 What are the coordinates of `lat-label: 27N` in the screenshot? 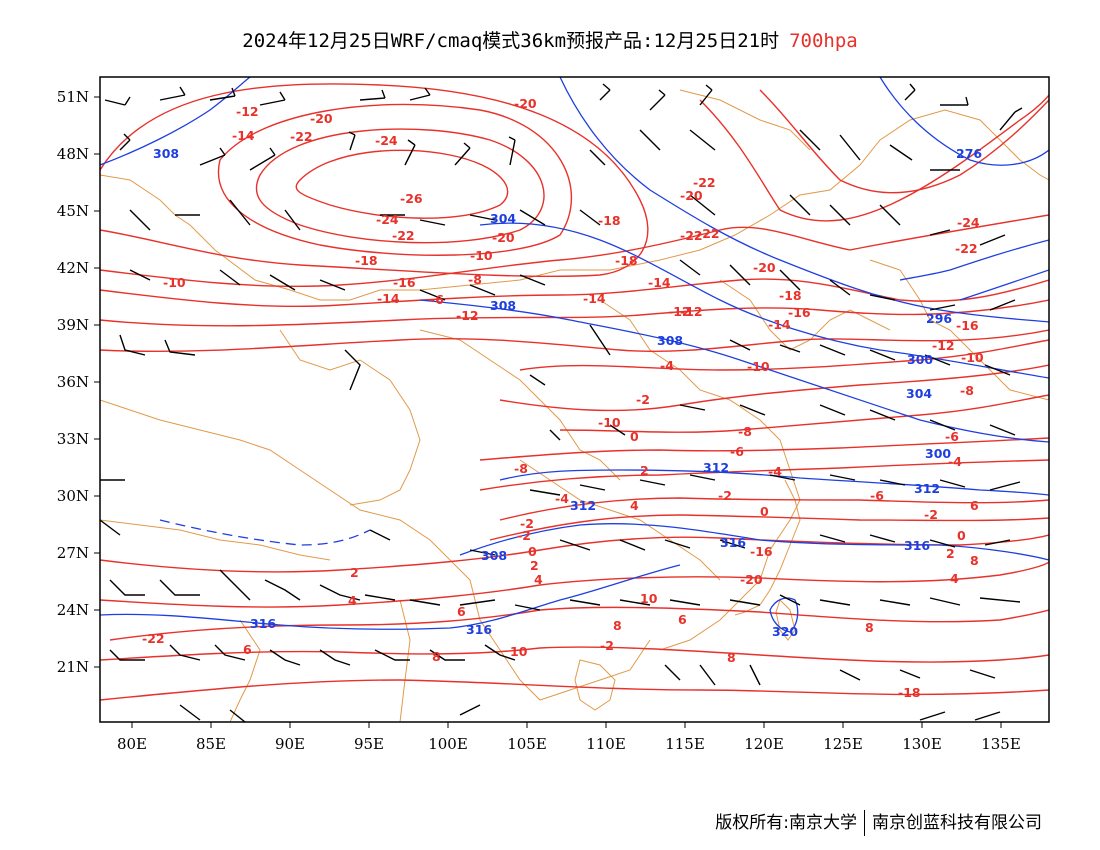 It's located at (73, 553).